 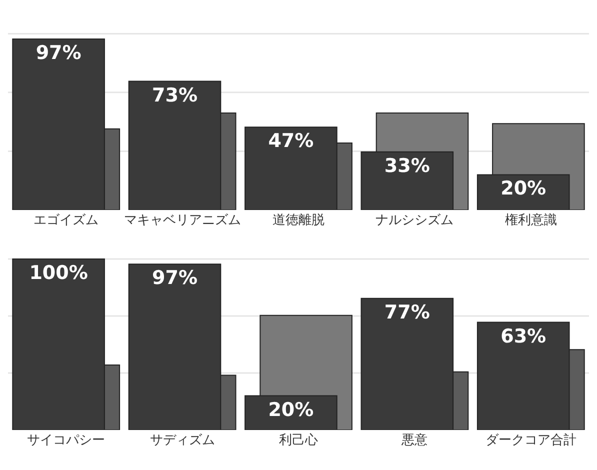 What do you see at coordinates (66, 220) in the screenshot?
I see `x-tick-label: エゴイズム` at bounding box center [66, 220].